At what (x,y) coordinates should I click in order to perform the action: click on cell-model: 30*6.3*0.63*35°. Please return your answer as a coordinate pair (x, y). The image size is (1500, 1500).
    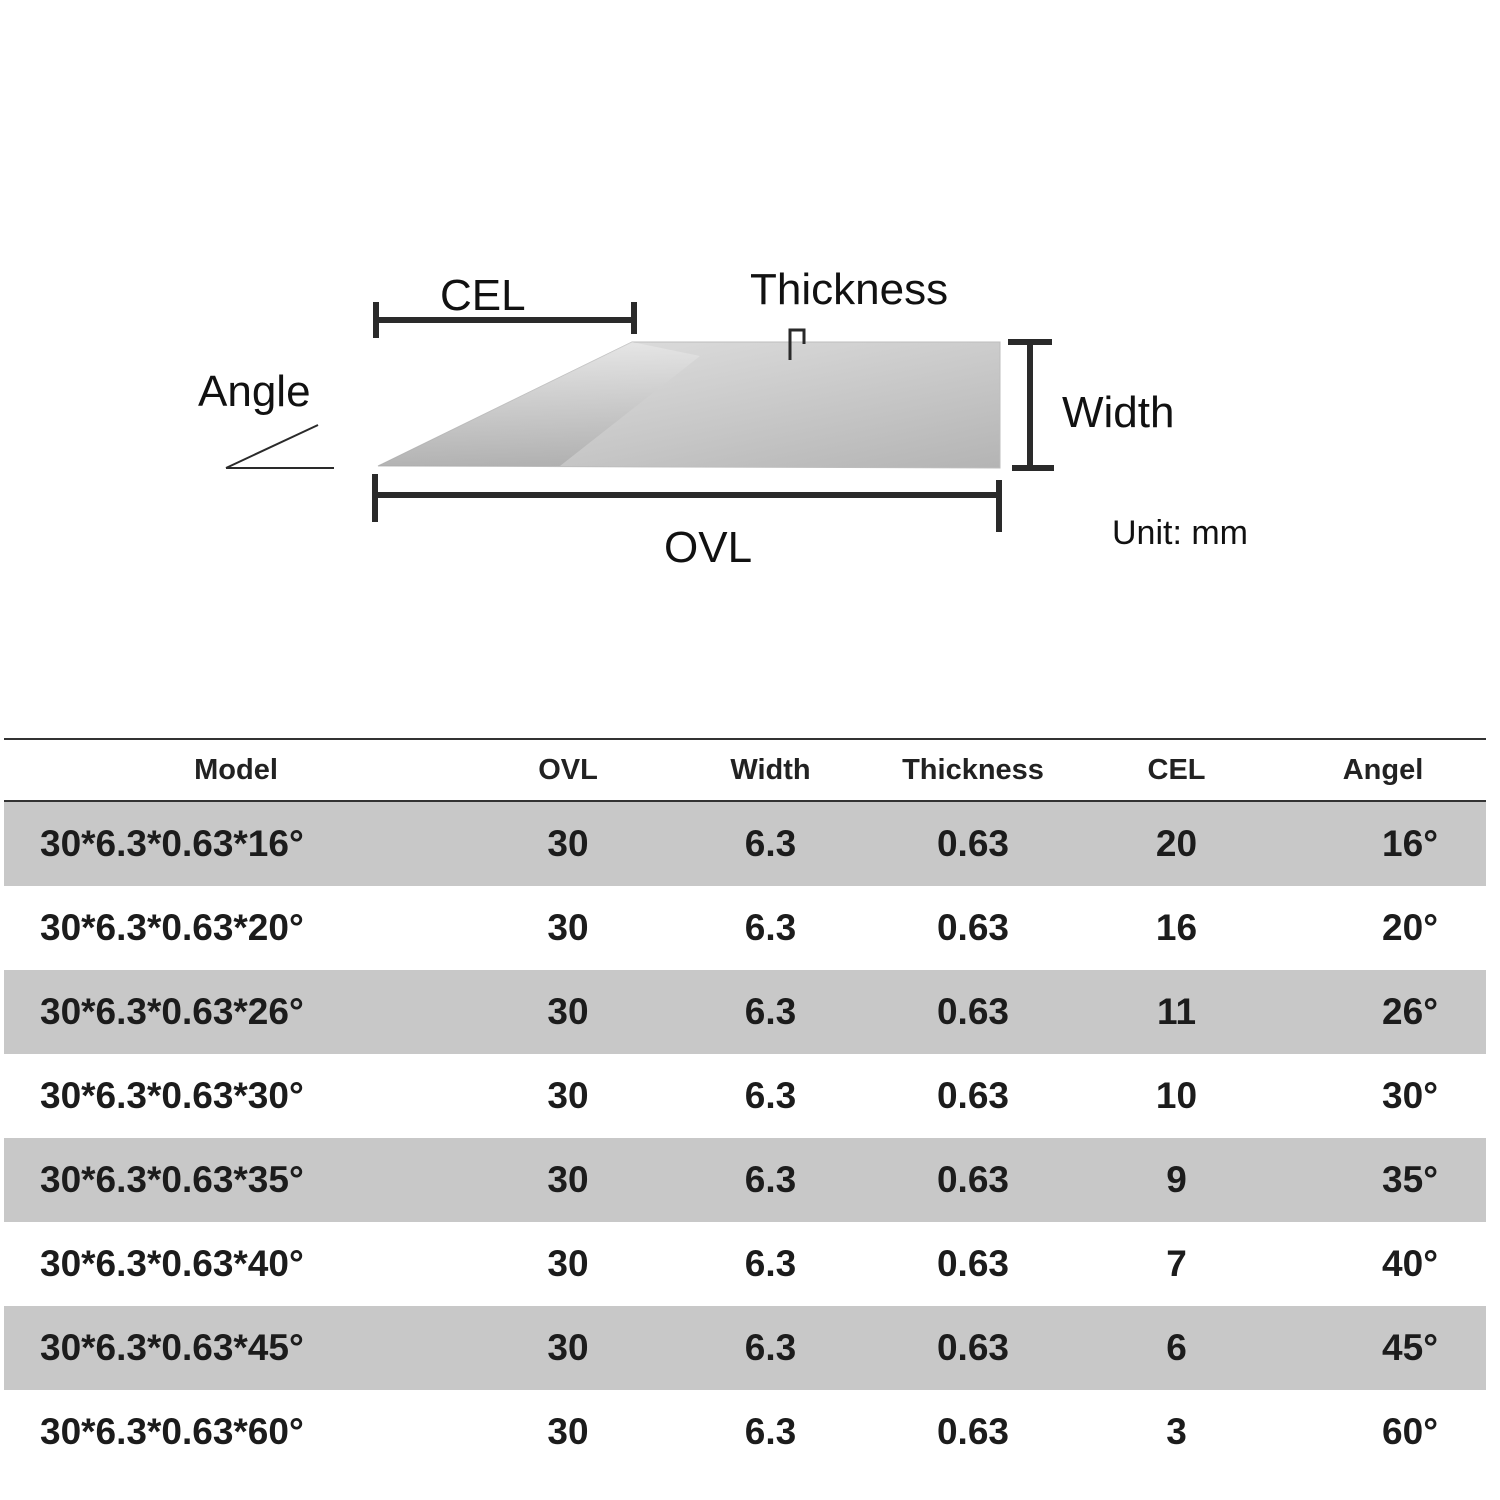
    Looking at the image, I should click on (236, 1180).